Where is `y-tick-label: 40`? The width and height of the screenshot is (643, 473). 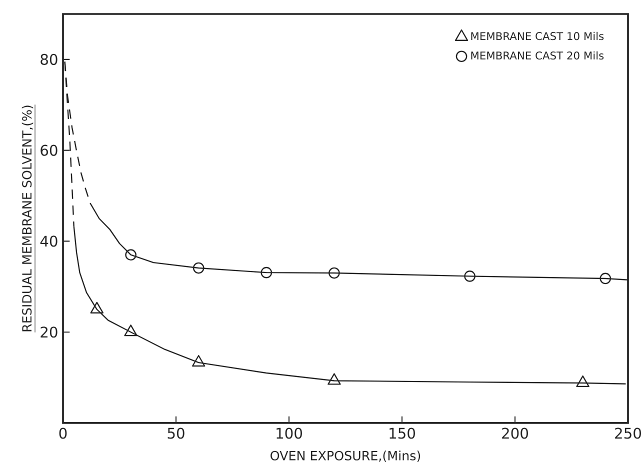 y-tick-label: 40 is located at coordinates (49, 241).